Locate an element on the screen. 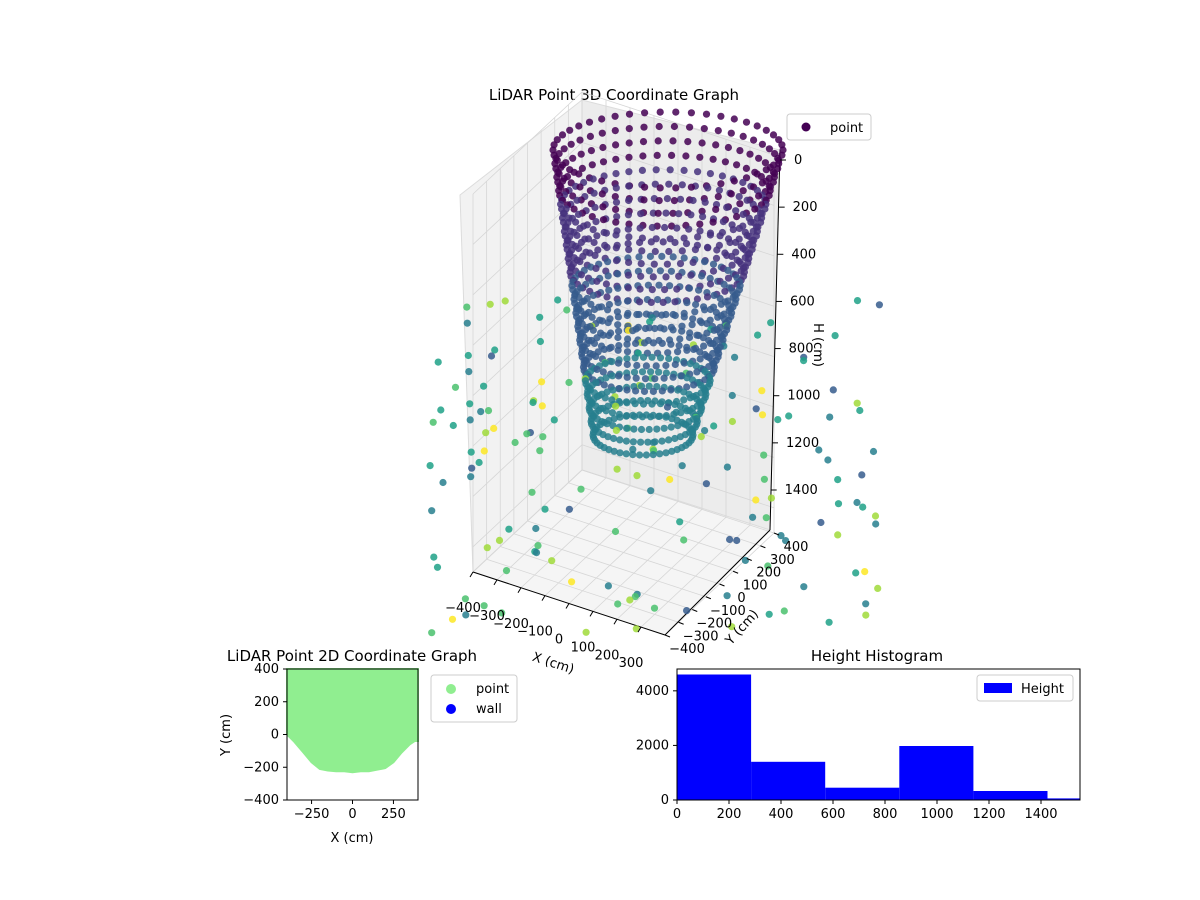  y-tick-label: 100 is located at coordinates (755, 585).